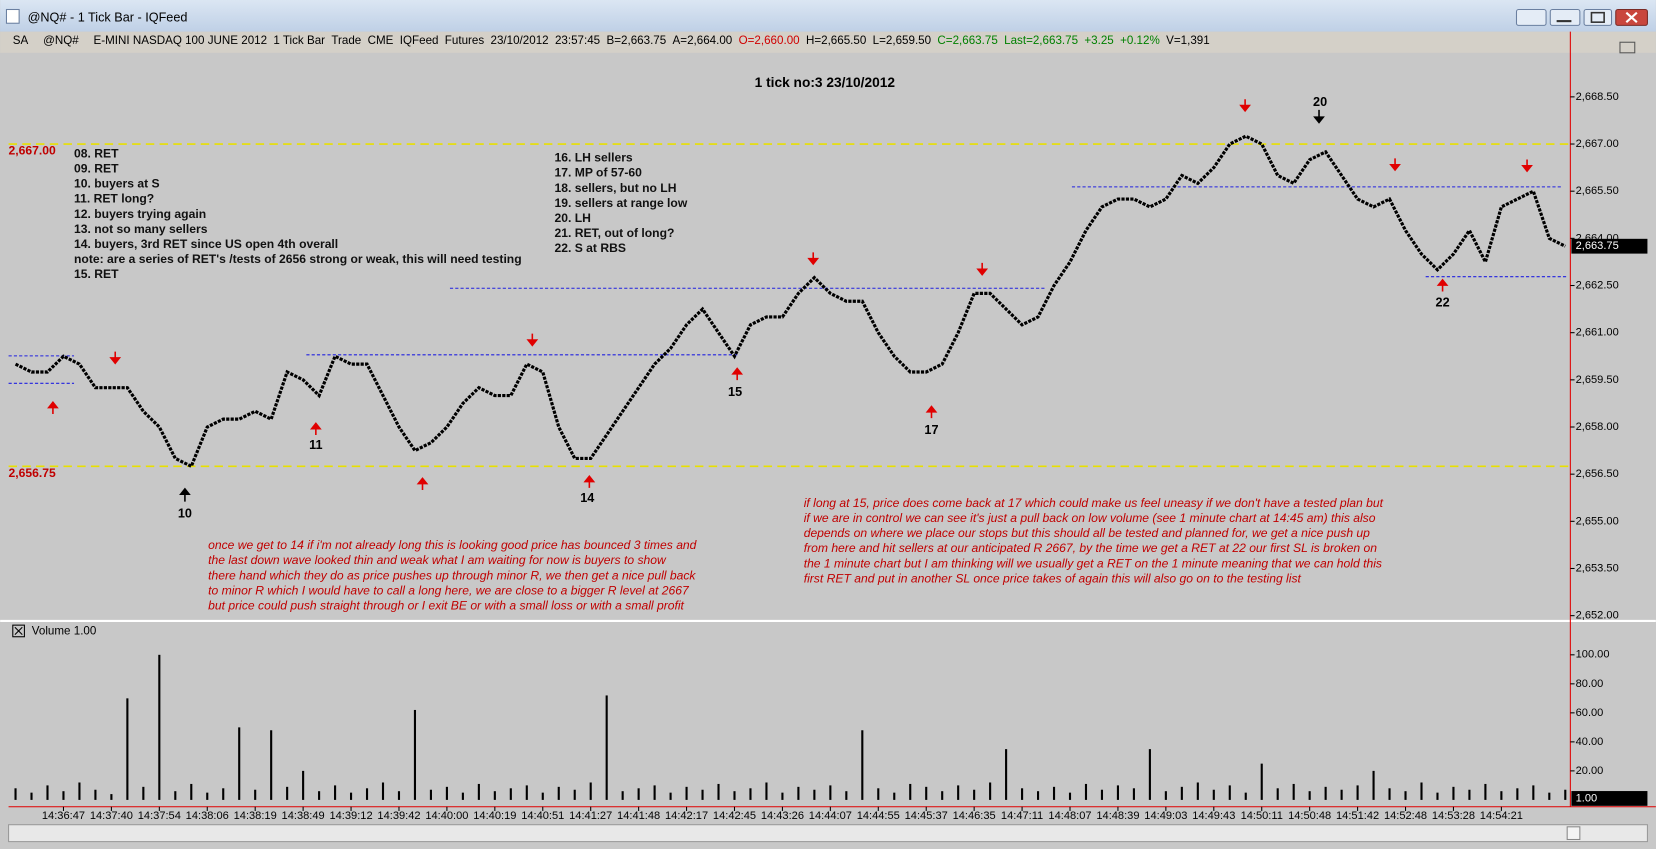 The height and width of the screenshot is (849, 1656). Describe the element at coordinates (96, 168) in the screenshot. I see `note-line: 09. RET` at that location.